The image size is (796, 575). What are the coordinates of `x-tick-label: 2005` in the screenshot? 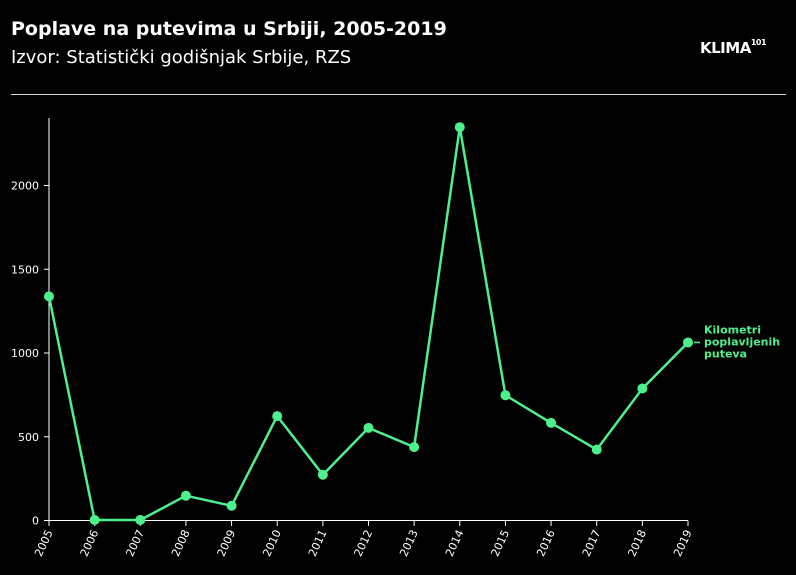 It's located at (44, 543).